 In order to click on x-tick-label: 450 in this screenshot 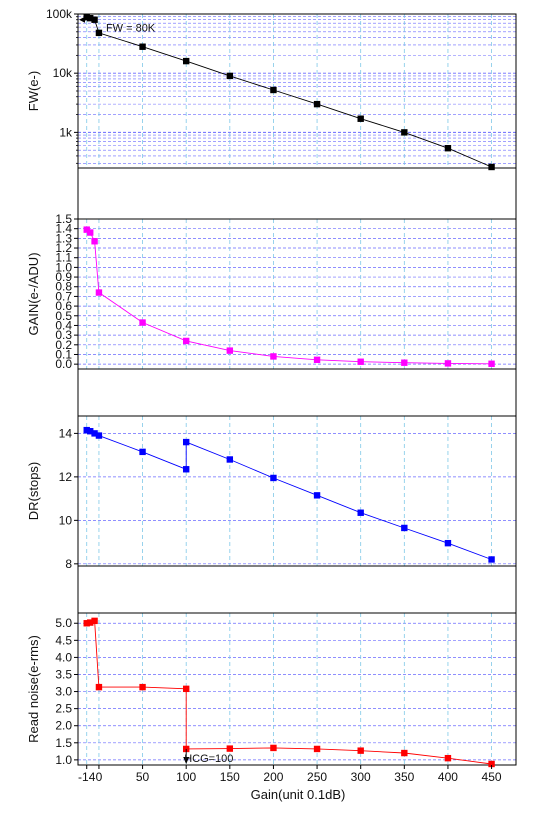, I will do `click(492, 777)`.